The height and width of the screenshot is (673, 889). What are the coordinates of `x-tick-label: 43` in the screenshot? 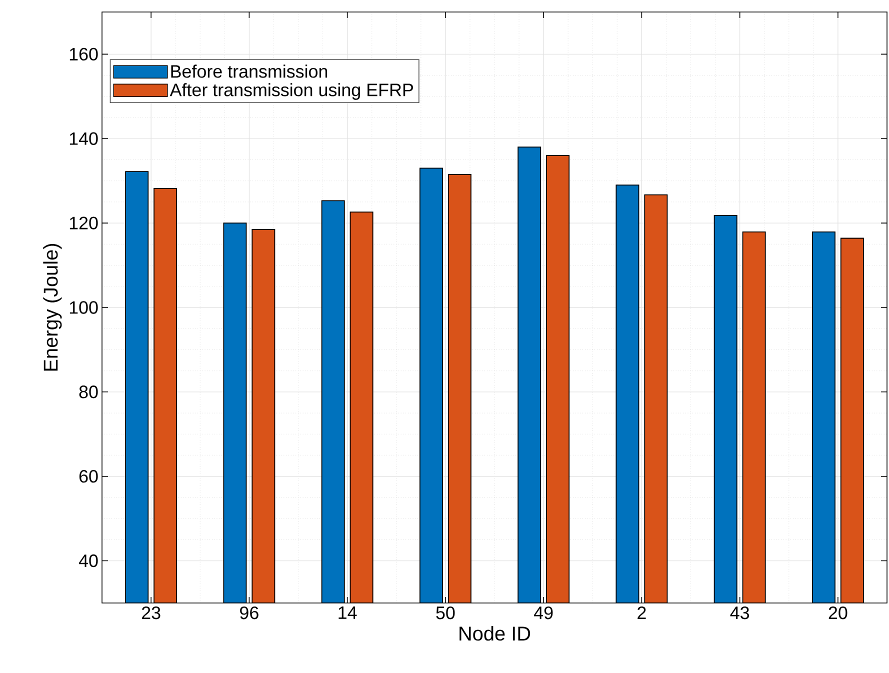 It's located at (740, 613).